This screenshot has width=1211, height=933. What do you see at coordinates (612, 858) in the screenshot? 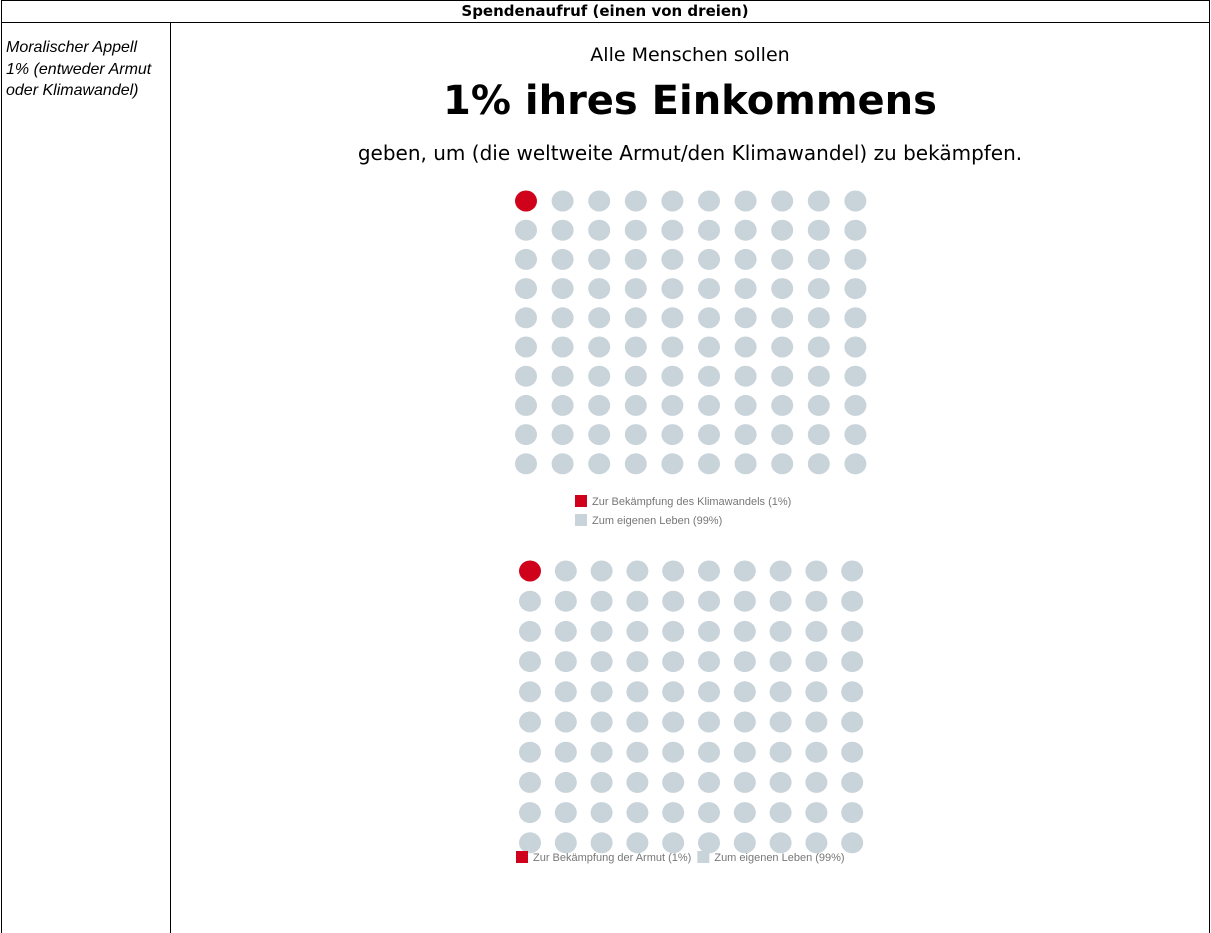
I see `legend-label: Zur Bekämpfung der Armut (1%)` at bounding box center [612, 858].